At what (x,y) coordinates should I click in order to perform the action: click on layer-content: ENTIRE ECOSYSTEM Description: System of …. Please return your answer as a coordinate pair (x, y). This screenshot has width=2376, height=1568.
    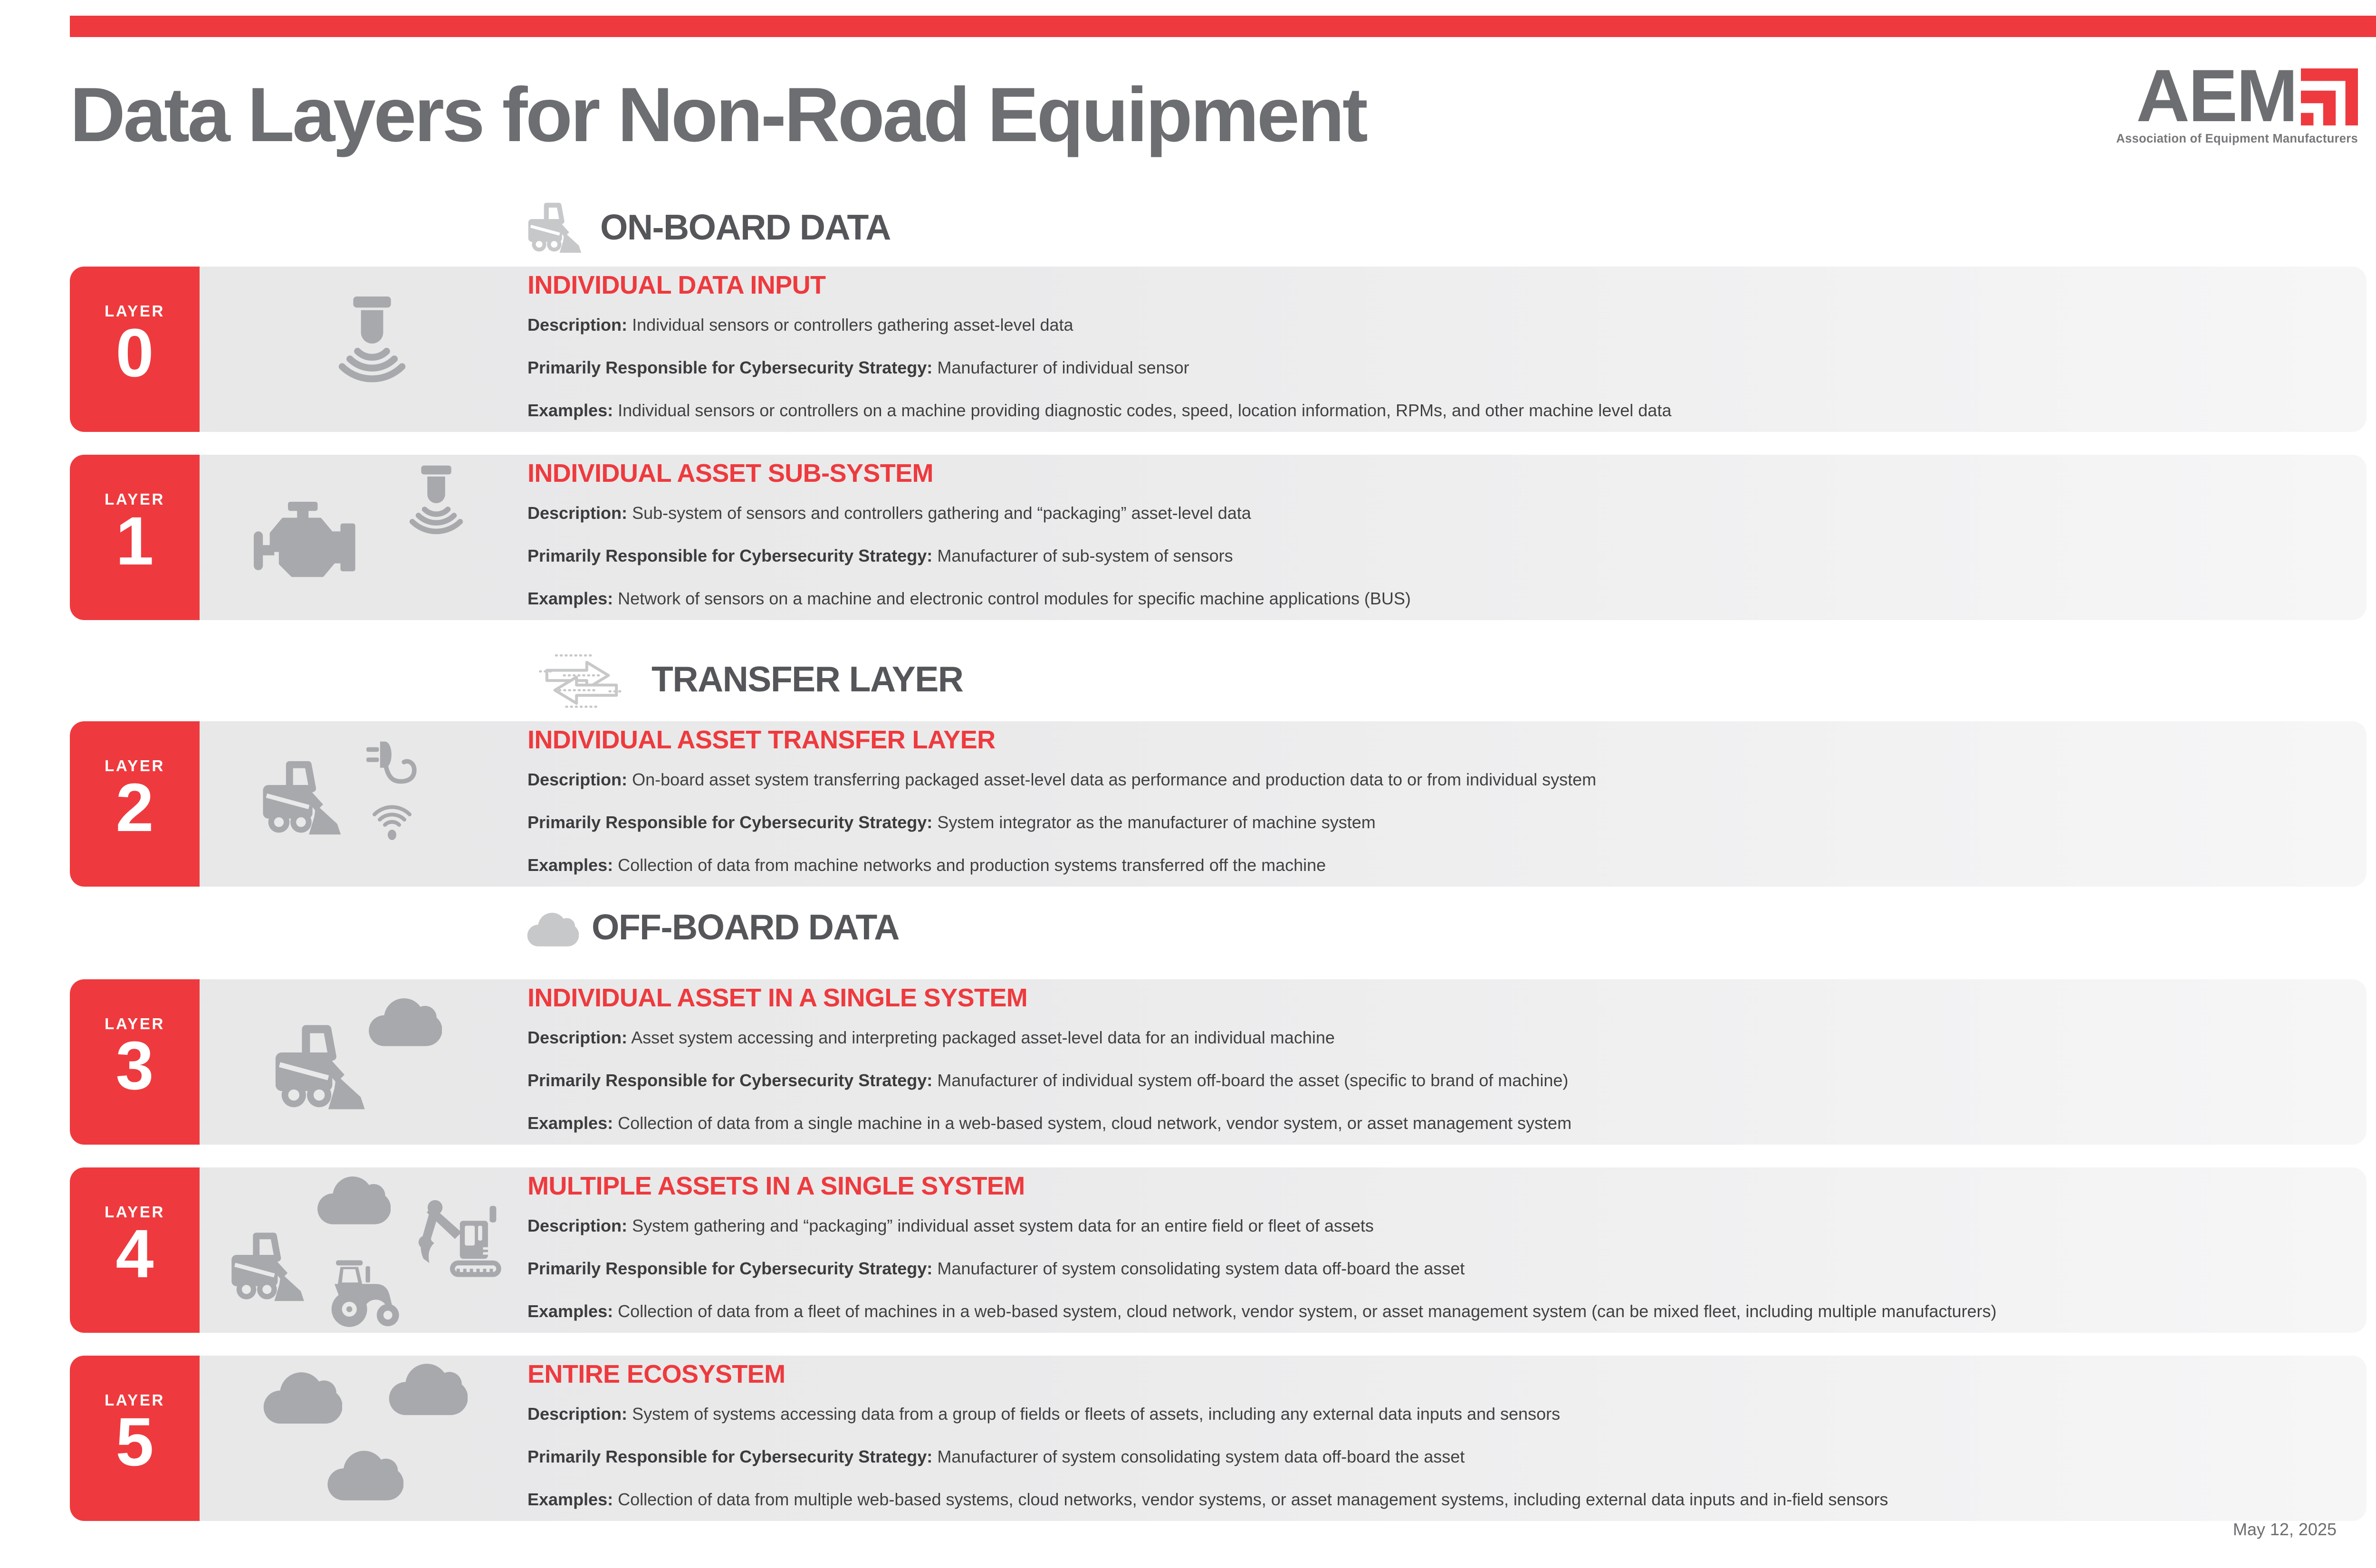
    Looking at the image, I should click on (1434, 1433).